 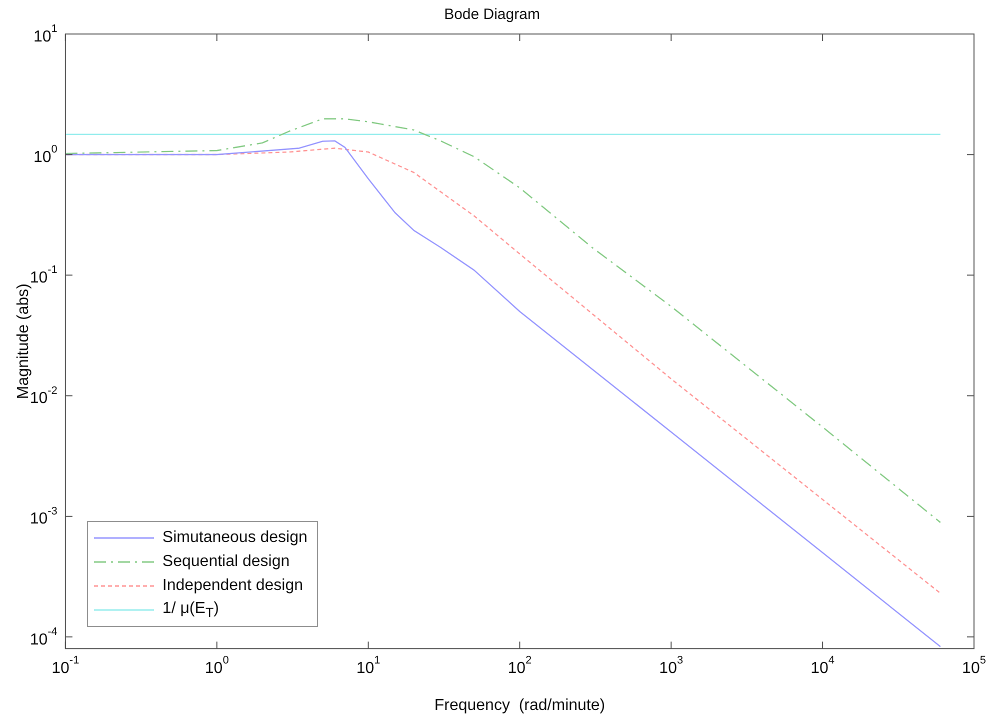 I want to click on legend-label: Sequential design, so click(x=226, y=561).